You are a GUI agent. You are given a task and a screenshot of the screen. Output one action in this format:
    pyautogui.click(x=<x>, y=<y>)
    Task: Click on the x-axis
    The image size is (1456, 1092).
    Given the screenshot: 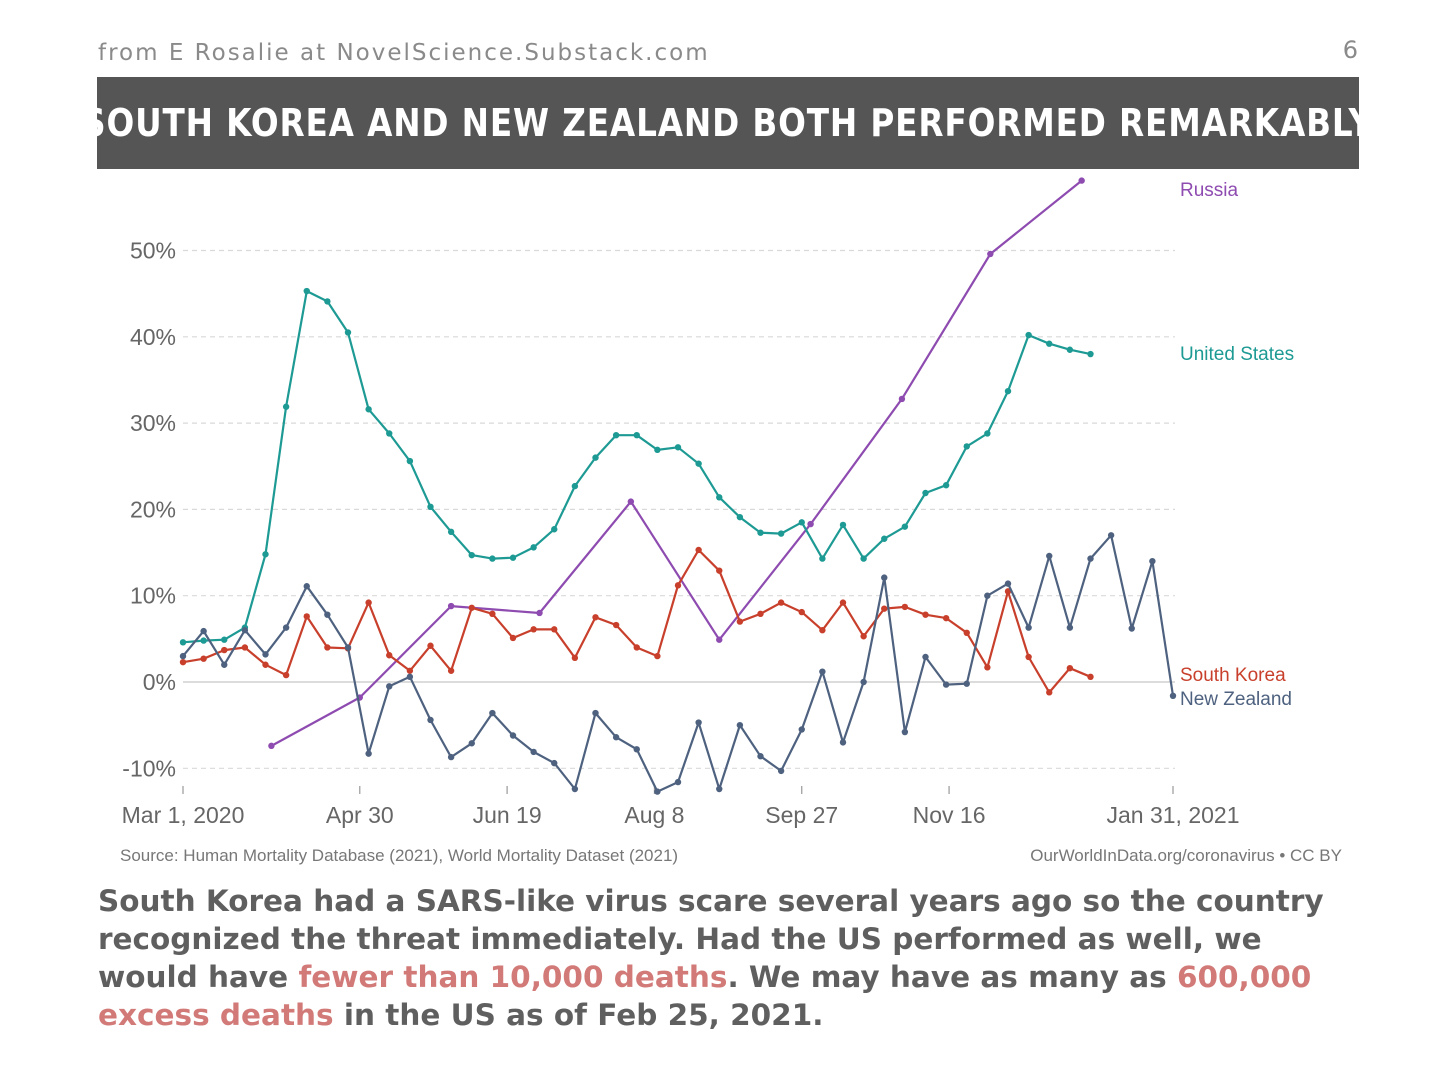 What is the action you would take?
    pyautogui.click(x=678, y=790)
    